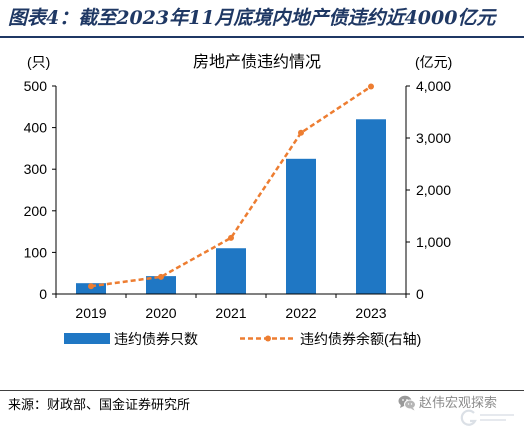  What do you see at coordinates (156, 339) in the screenshot?
I see `legend-label-bars: 违约债券只数` at bounding box center [156, 339].